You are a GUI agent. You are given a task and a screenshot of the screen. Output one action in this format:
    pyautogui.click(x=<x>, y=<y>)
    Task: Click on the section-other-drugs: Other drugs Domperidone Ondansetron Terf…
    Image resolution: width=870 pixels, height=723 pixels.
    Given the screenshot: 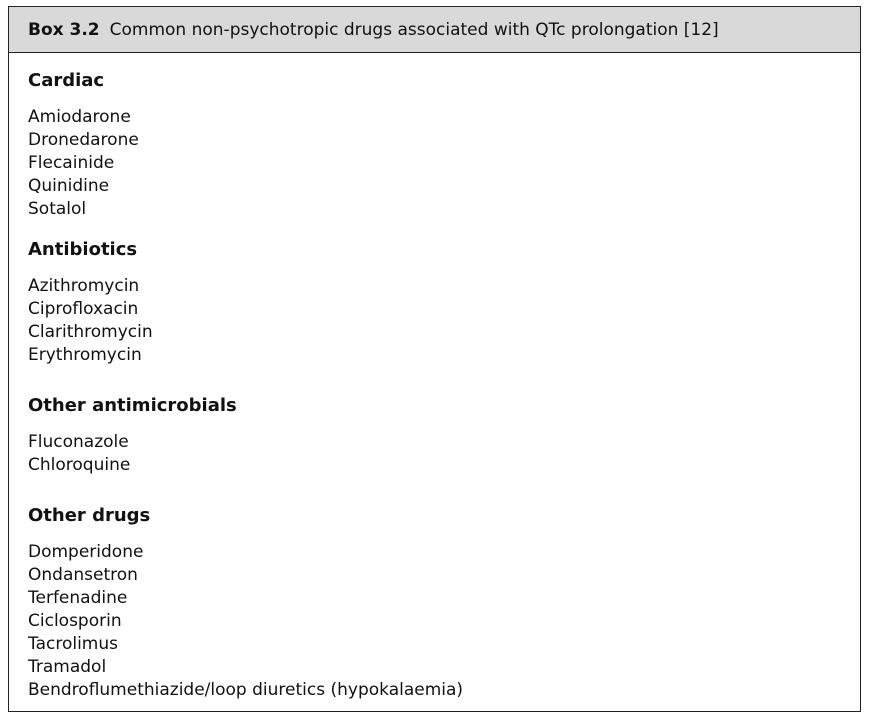 What is the action you would take?
    pyautogui.click(x=245, y=603)
    